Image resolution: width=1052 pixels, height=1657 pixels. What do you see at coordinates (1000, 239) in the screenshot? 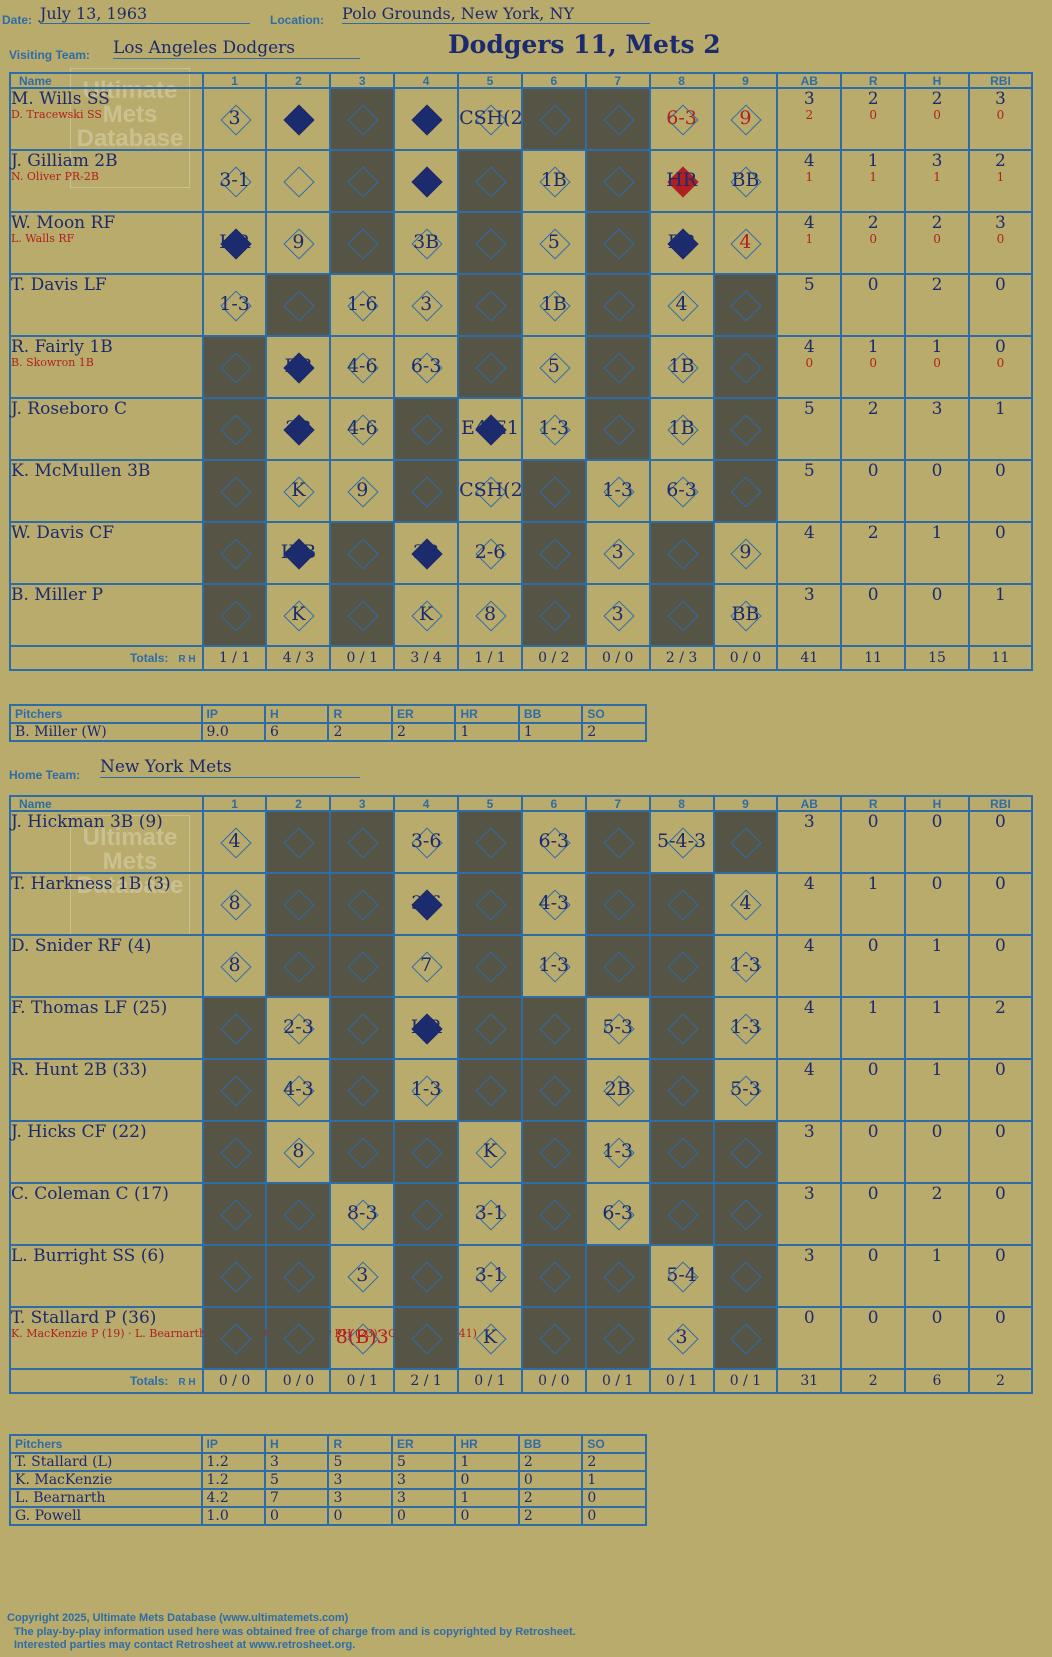
I see `sub-stat-value: 0` at bounding box center [1000, 239].